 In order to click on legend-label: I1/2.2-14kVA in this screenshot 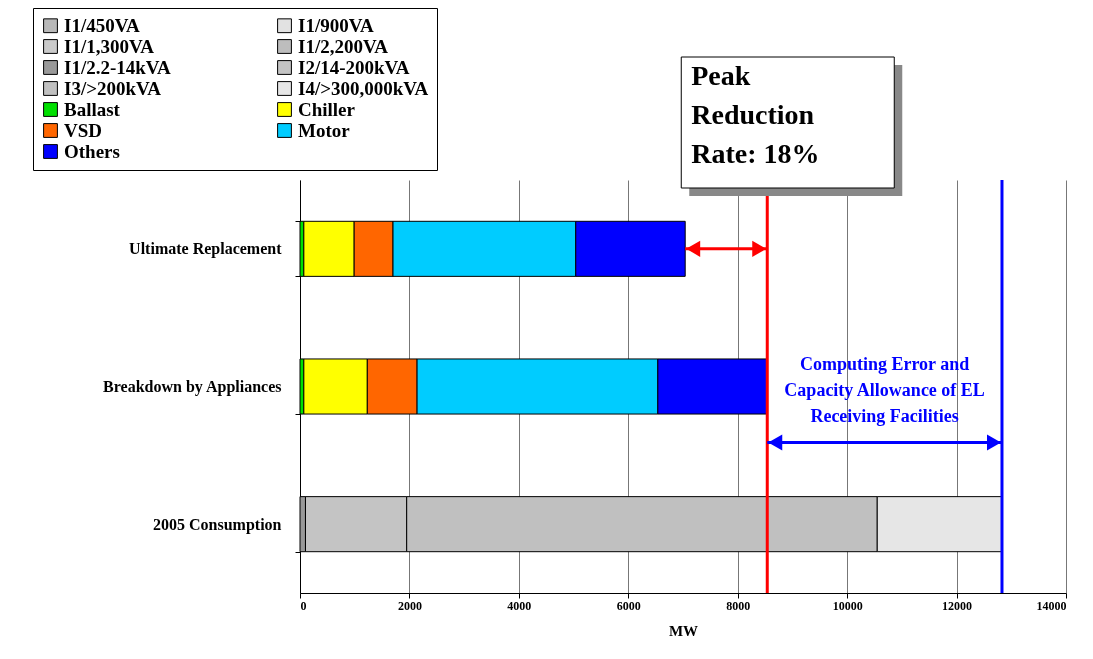, I will do `click(118, 67)`.